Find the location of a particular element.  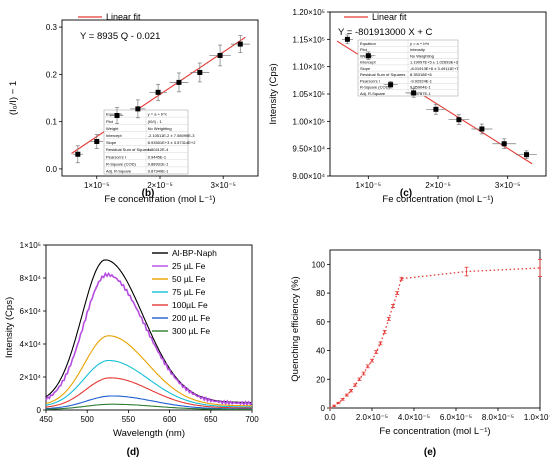

plot-frame is located at coordinates (149, 327).